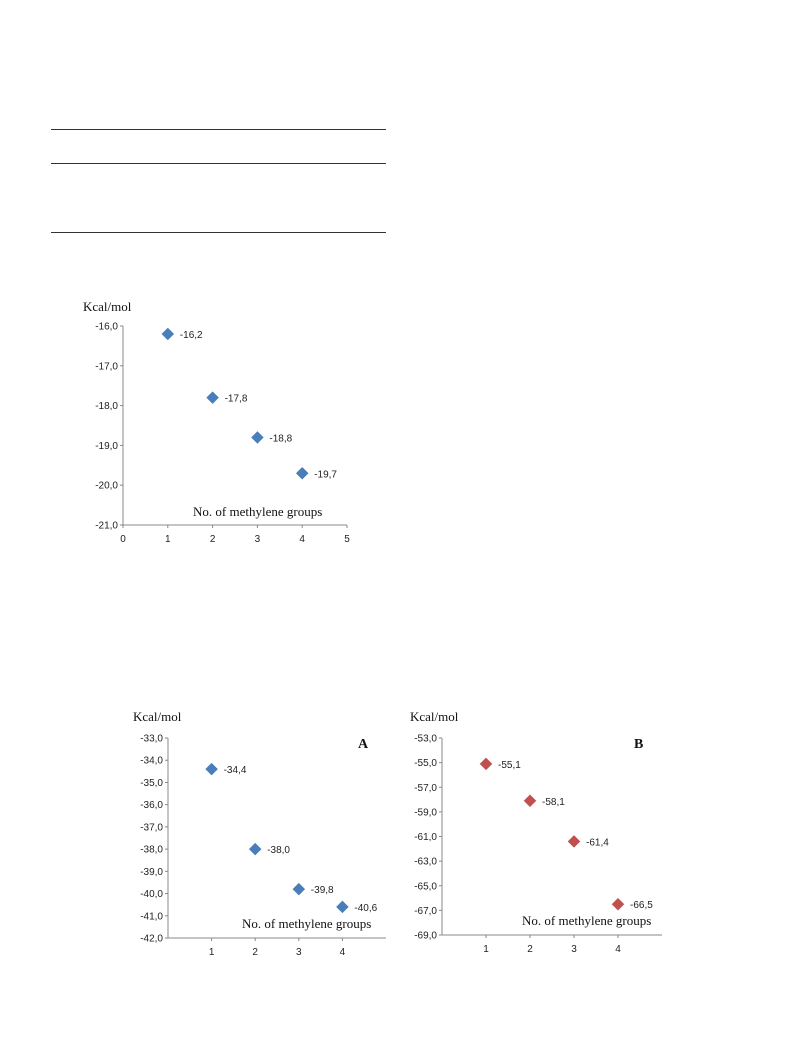 This screenshot has height=1057, width=793. Describe the element at coordinates (218, 232) in the screenshot. I see `table-bottom-rule` at that location.